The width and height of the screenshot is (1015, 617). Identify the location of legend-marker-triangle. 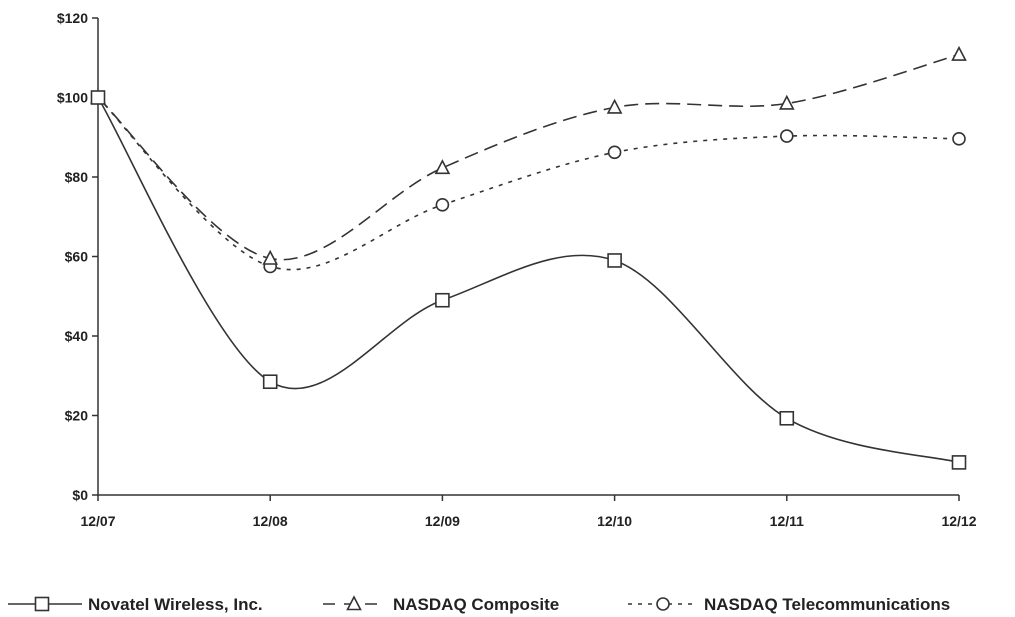
(354, 603).